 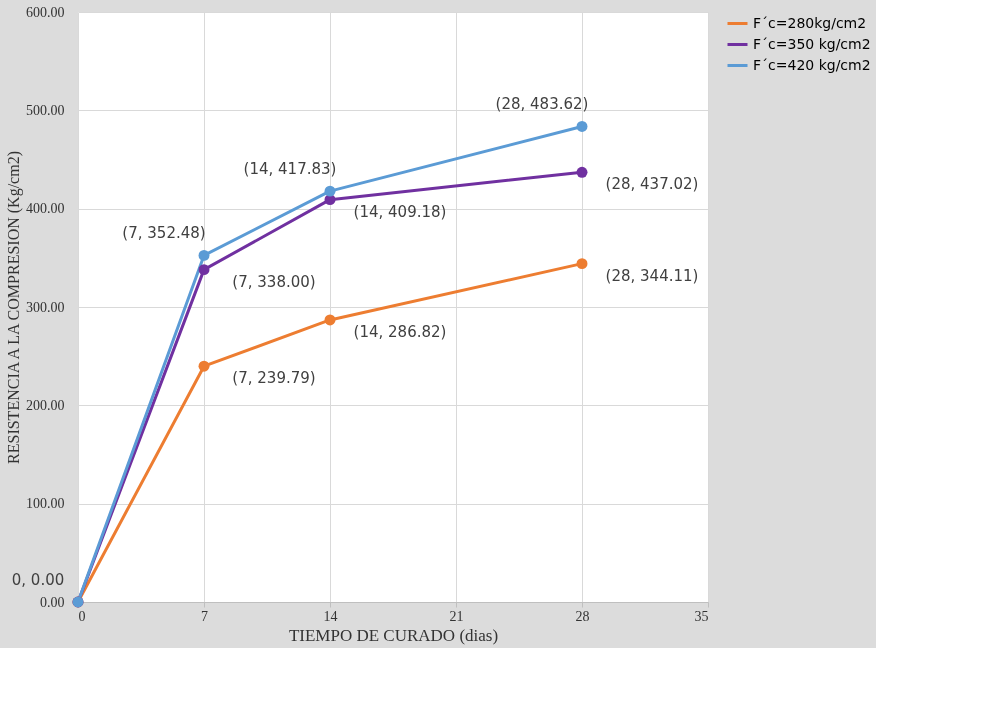 I want to click on y-tick-label: 0.00, so click(x=52, y=602).